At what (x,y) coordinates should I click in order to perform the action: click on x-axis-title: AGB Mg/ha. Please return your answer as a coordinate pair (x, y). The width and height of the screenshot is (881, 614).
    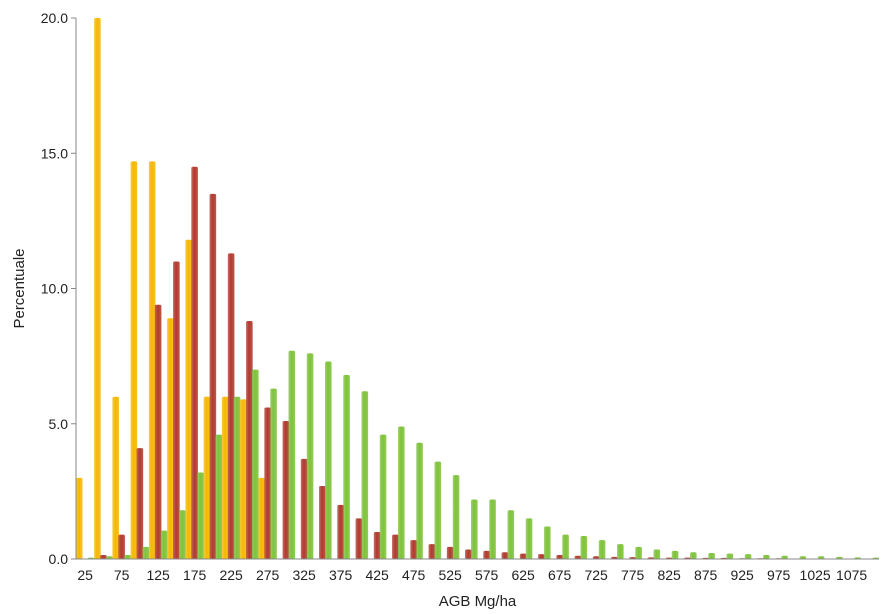
    Looking at the image, I should click on (478, 601).